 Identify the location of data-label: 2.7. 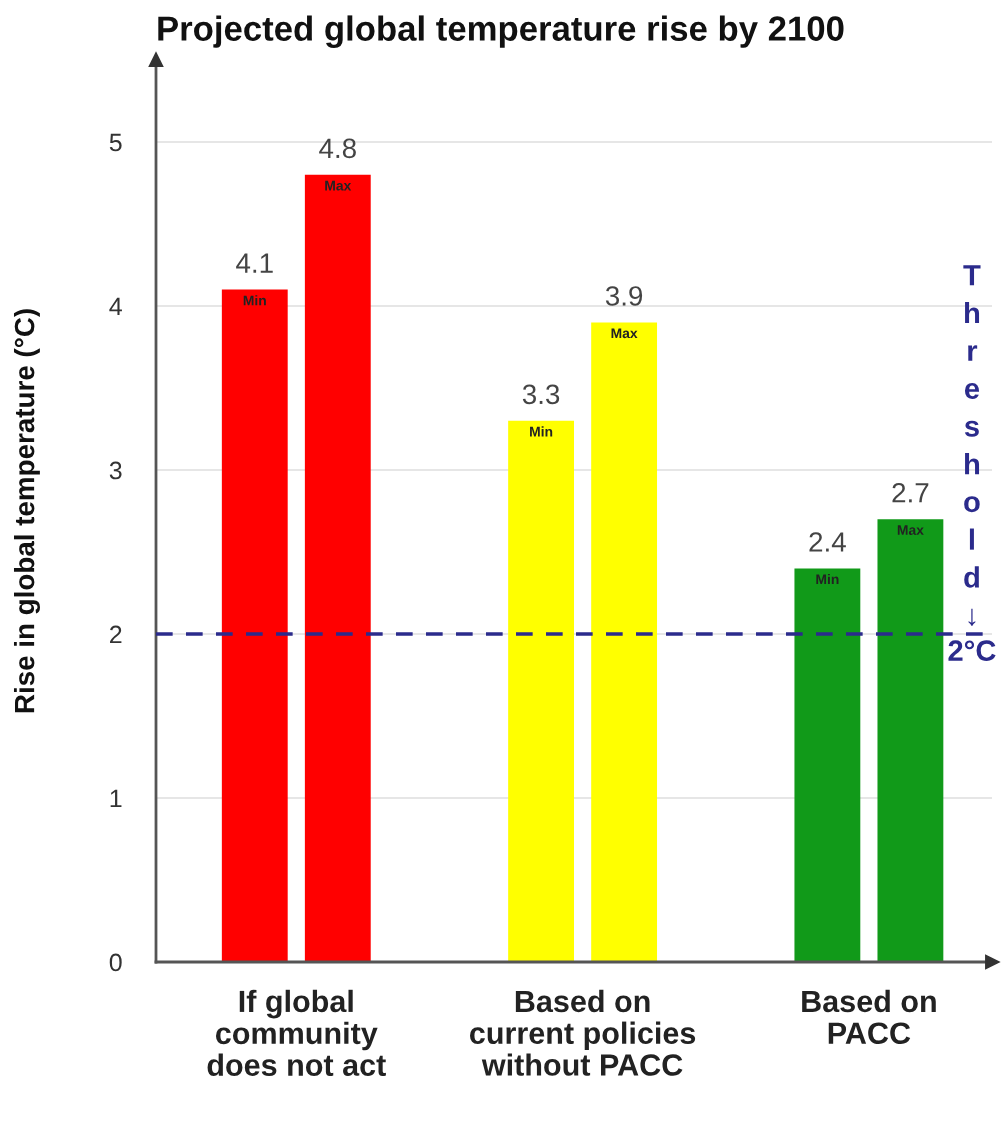
(910, 492).